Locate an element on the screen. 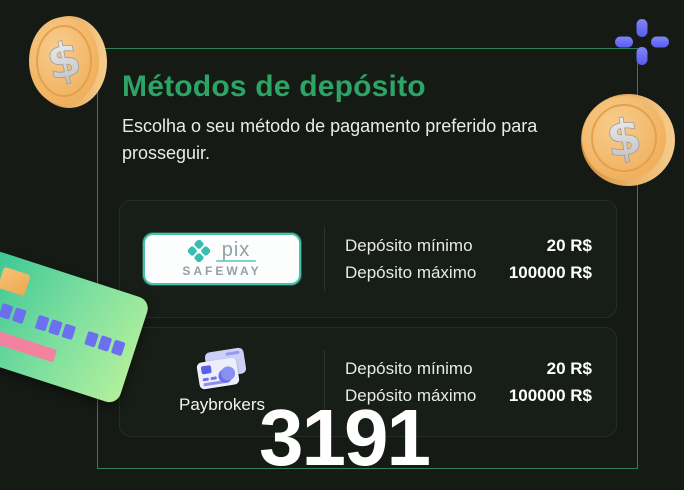 This screenshot has height=490, width=684. pix-safeway-logo-badge: pix SAFEWAY is located at coordinates (222, 259).